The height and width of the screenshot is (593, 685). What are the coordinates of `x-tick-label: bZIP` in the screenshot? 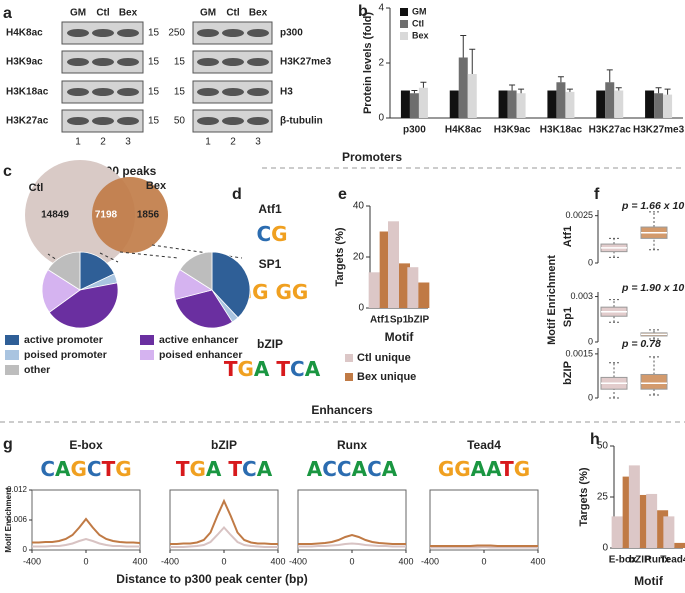 It's located at (640, 560).